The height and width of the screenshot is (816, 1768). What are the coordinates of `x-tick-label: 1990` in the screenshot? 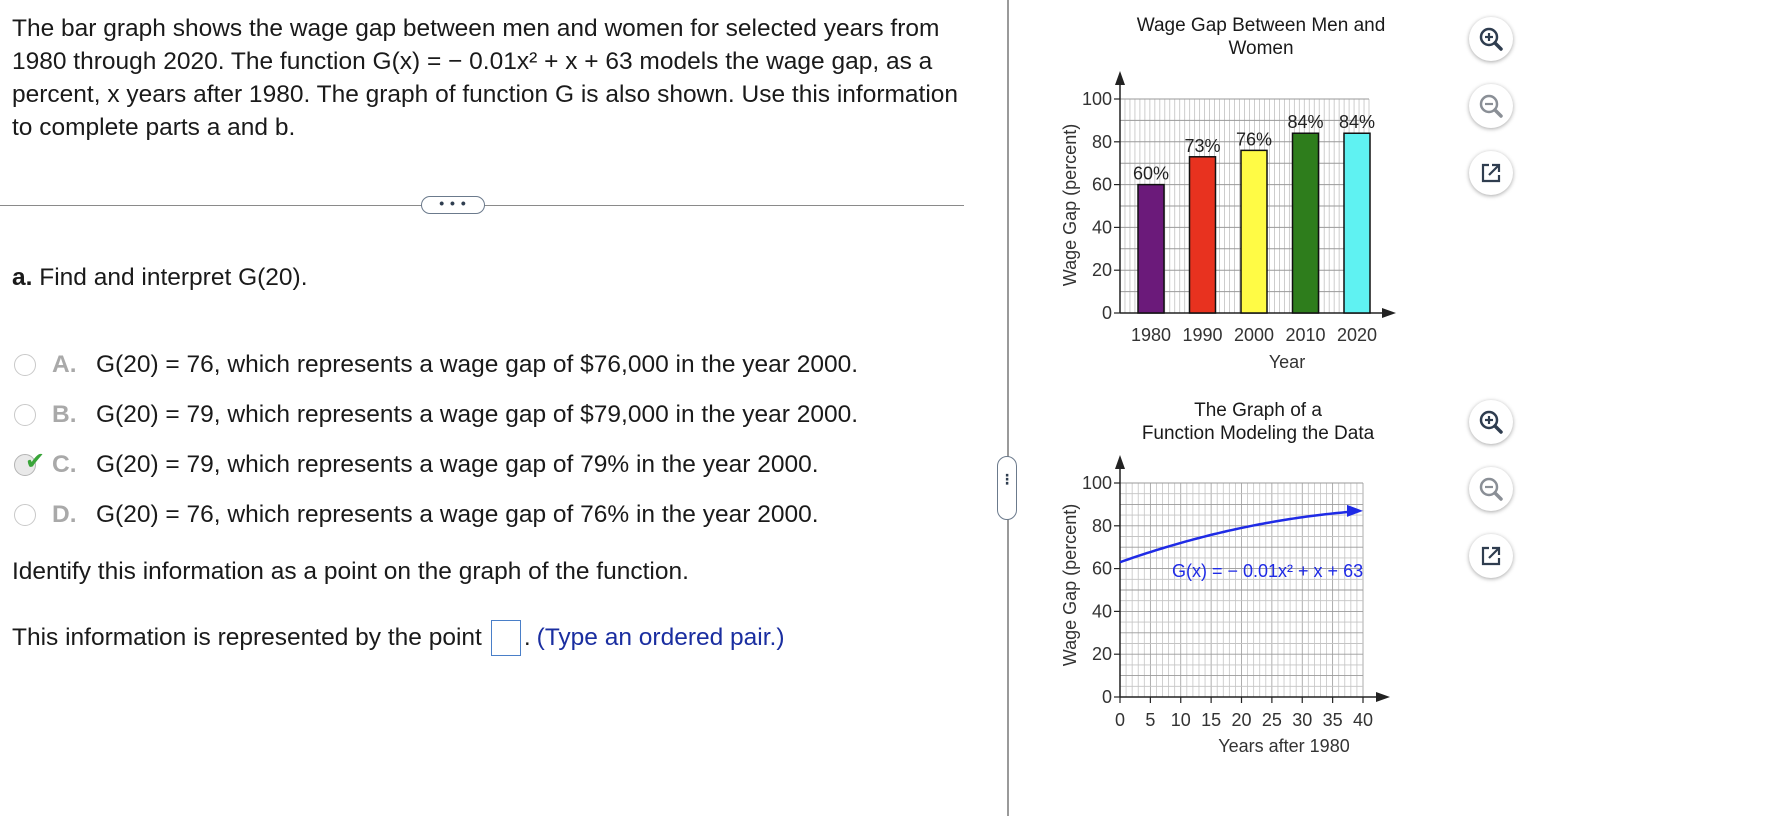 It's located at (1202, 335).